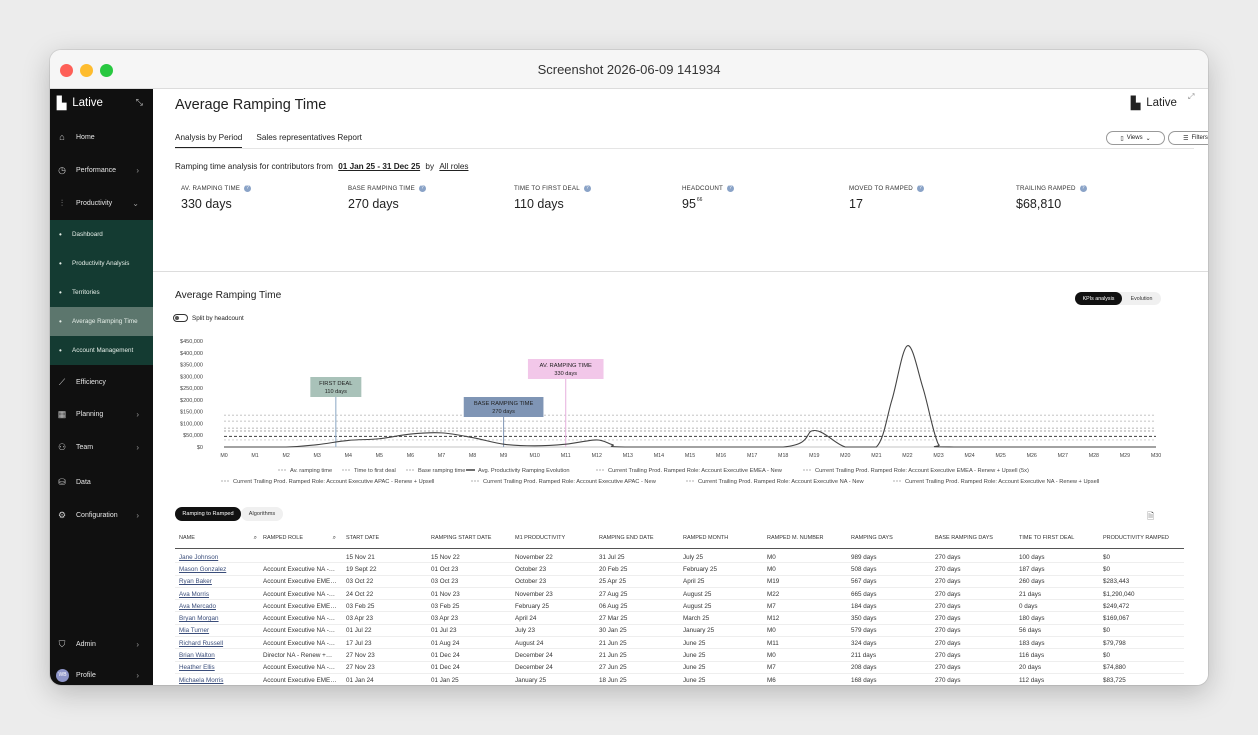  I want to click on table-cell: 260 days, so click(1032, 582).